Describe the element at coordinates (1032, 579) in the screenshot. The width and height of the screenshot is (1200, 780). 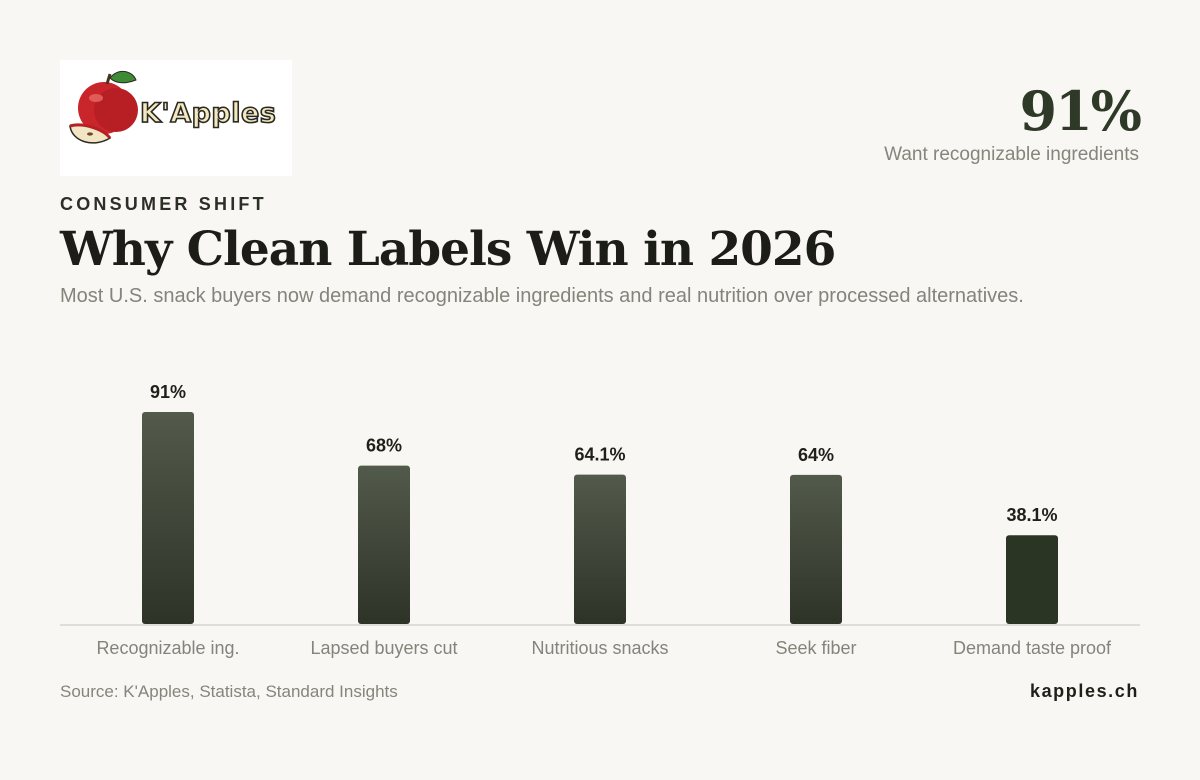
I see `bar-demand-taste-proof` at that location.